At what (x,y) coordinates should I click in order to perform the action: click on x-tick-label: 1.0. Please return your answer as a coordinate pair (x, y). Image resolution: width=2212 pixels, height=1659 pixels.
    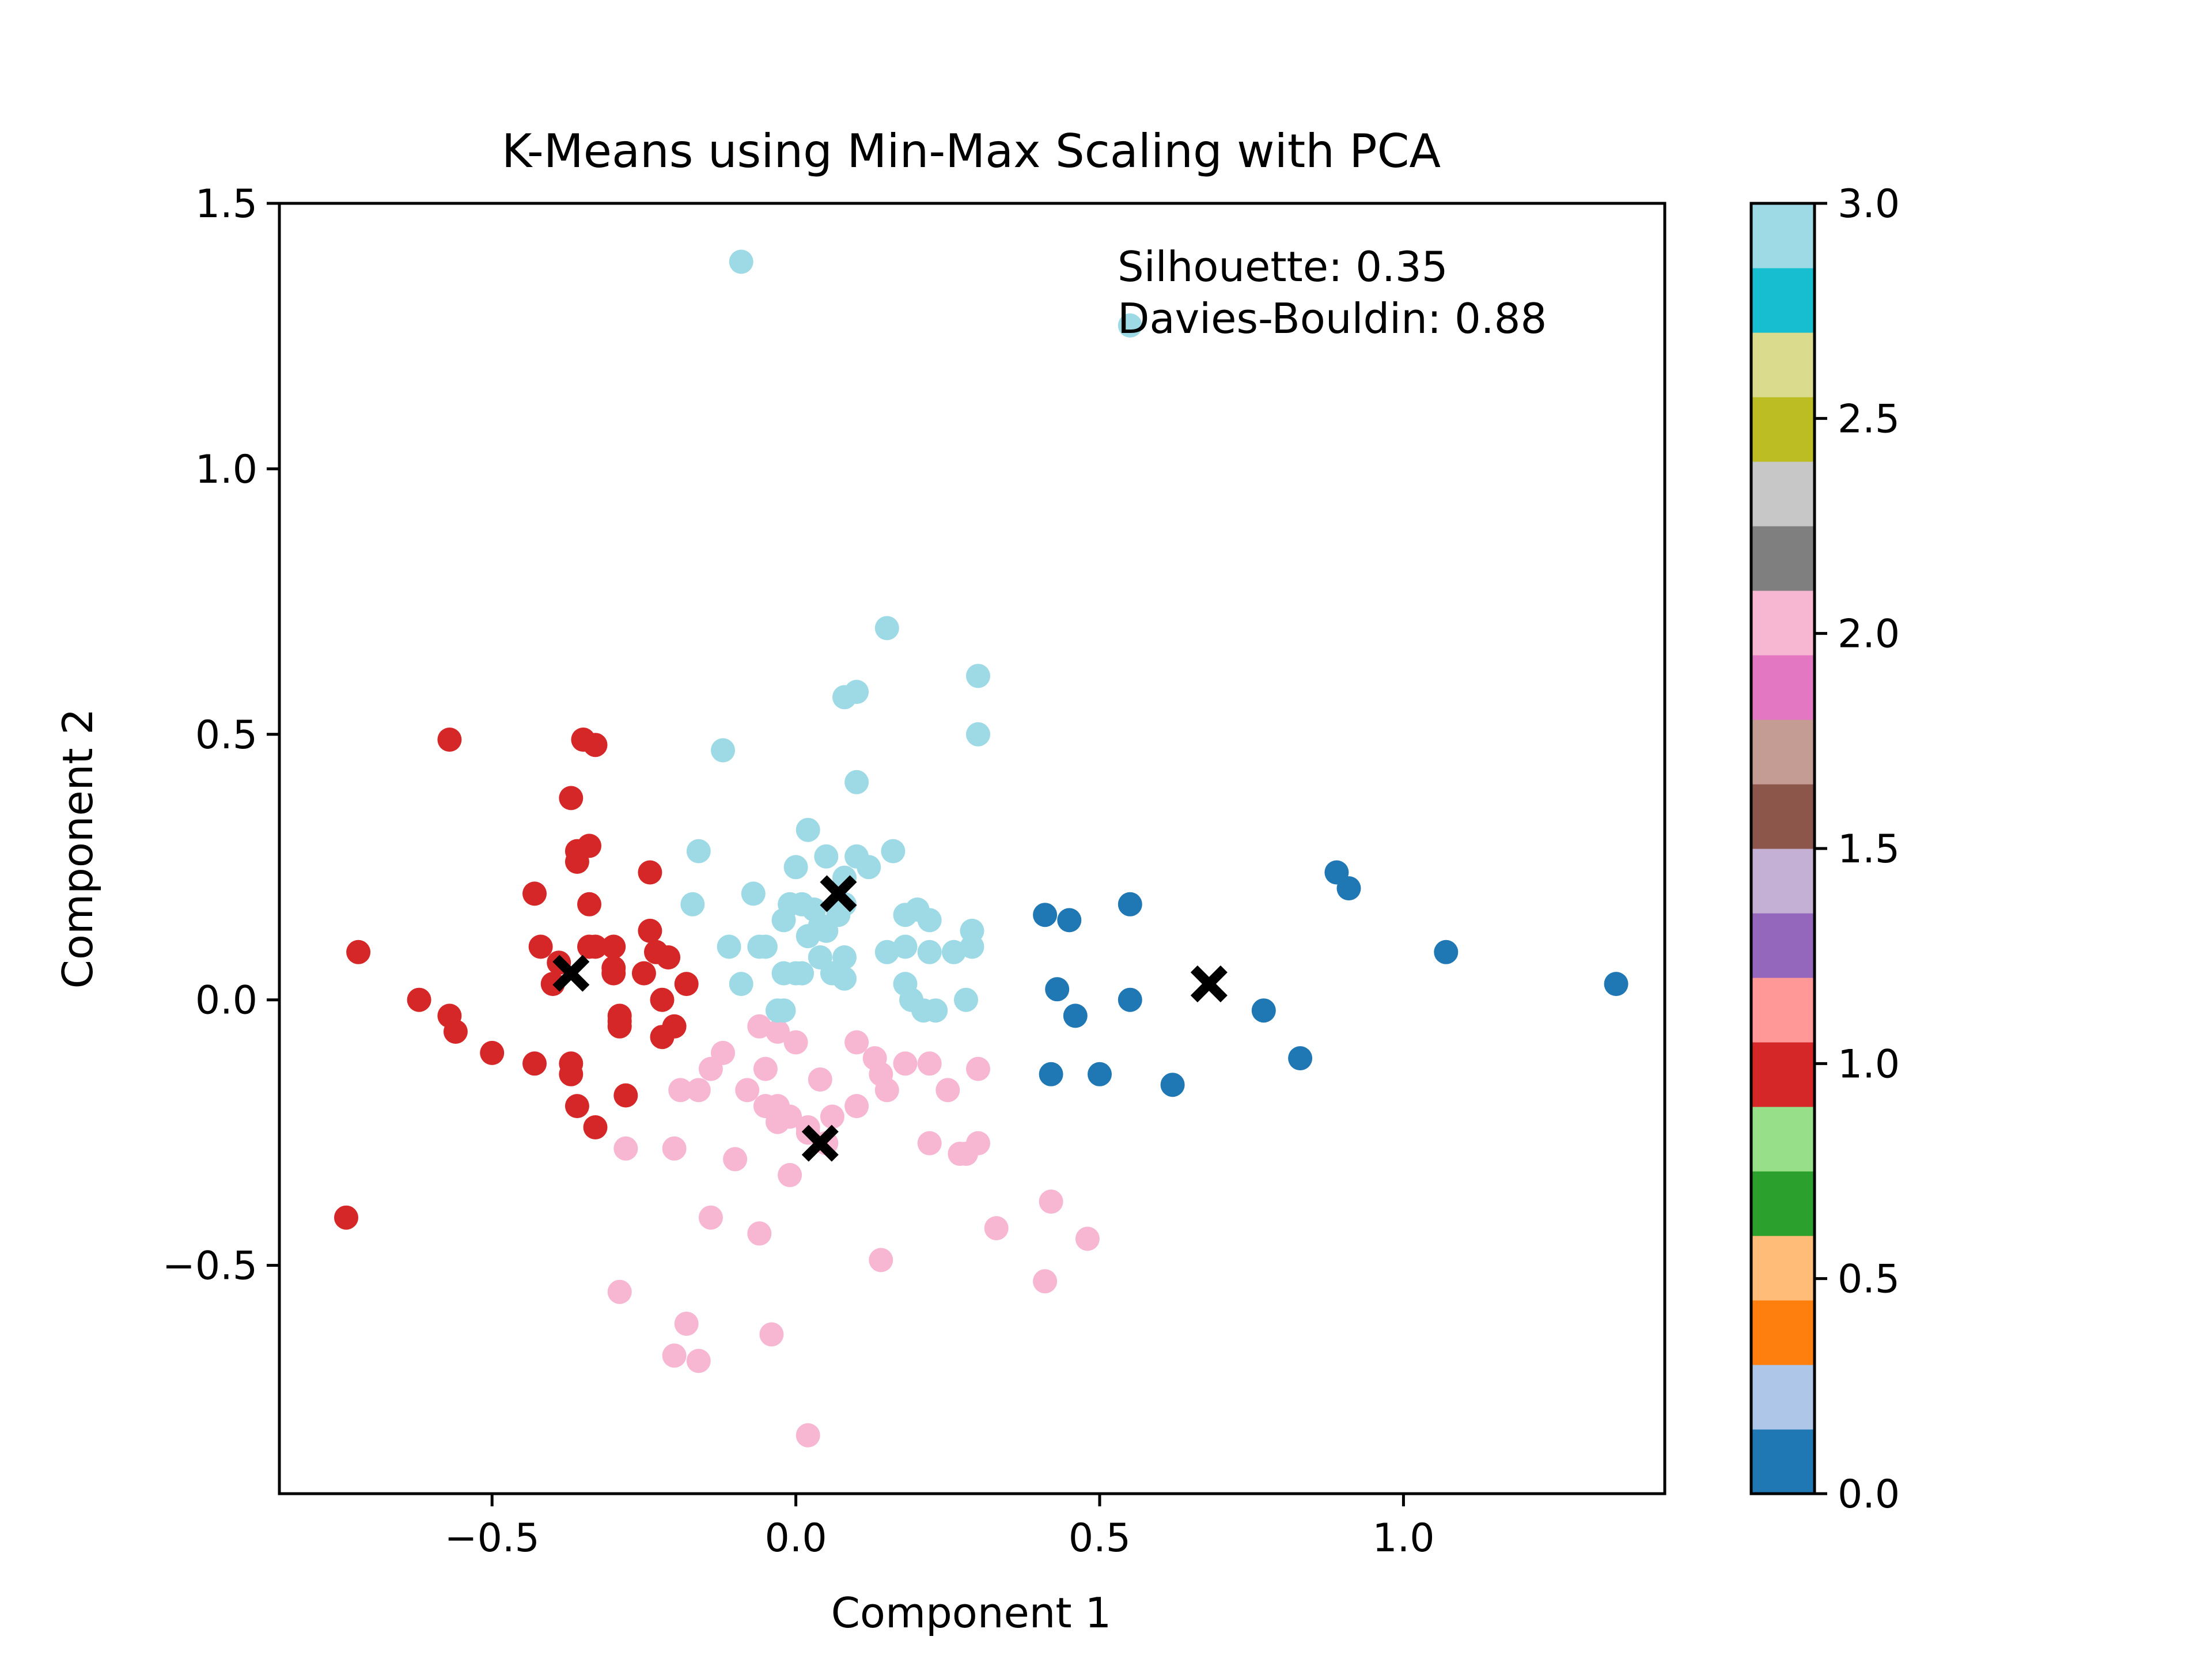
    Looking at the image, I should click on (1403, 1538).